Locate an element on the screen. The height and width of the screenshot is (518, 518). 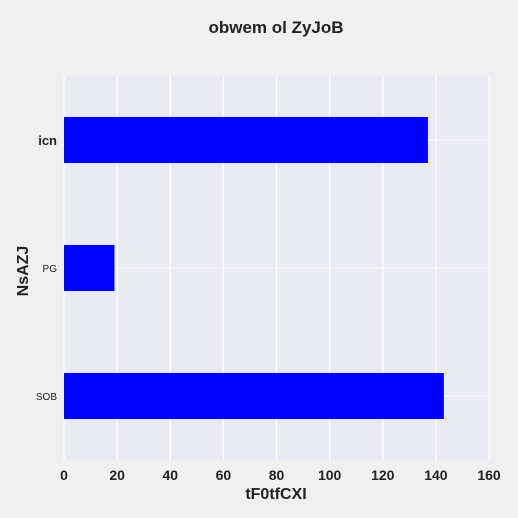
x-tick-label: 60 is located at coordinates (224, 475).